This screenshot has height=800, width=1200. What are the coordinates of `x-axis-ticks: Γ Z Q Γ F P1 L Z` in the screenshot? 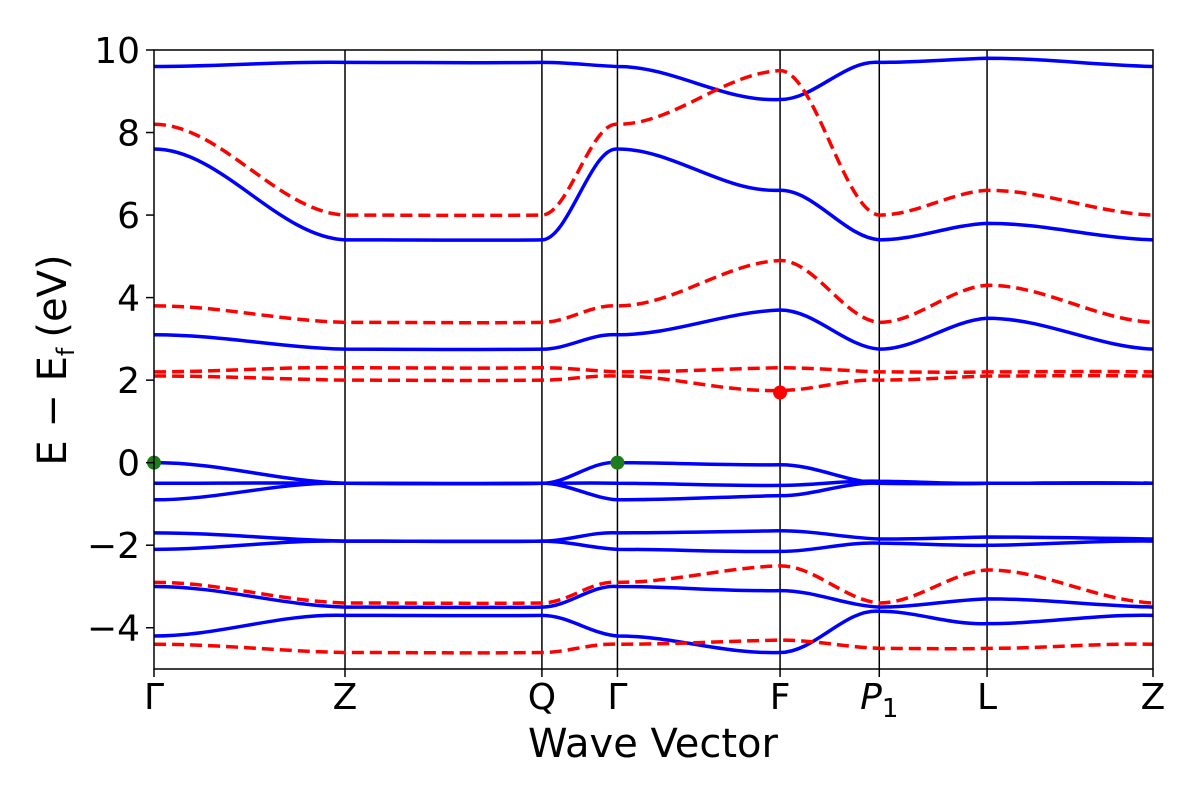 It's located at (654, 696).